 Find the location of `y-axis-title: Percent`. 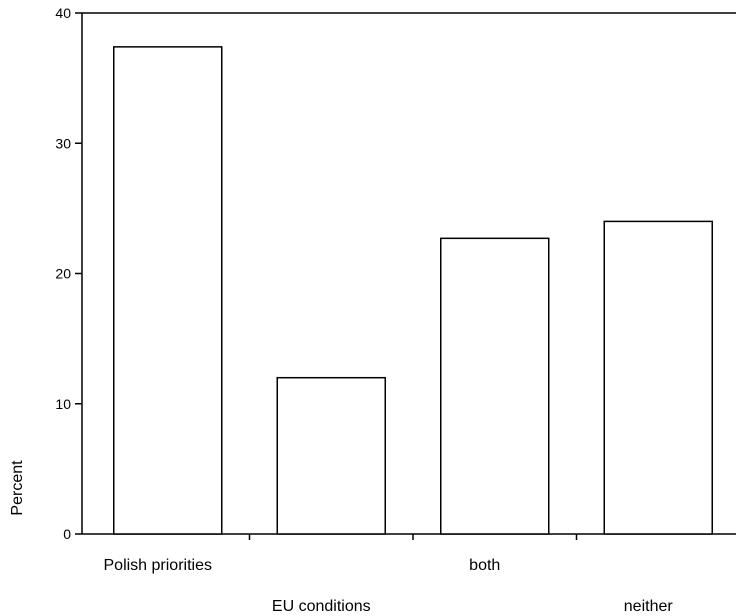

y-axis-title: Percent is located at coordinates (17, 488).